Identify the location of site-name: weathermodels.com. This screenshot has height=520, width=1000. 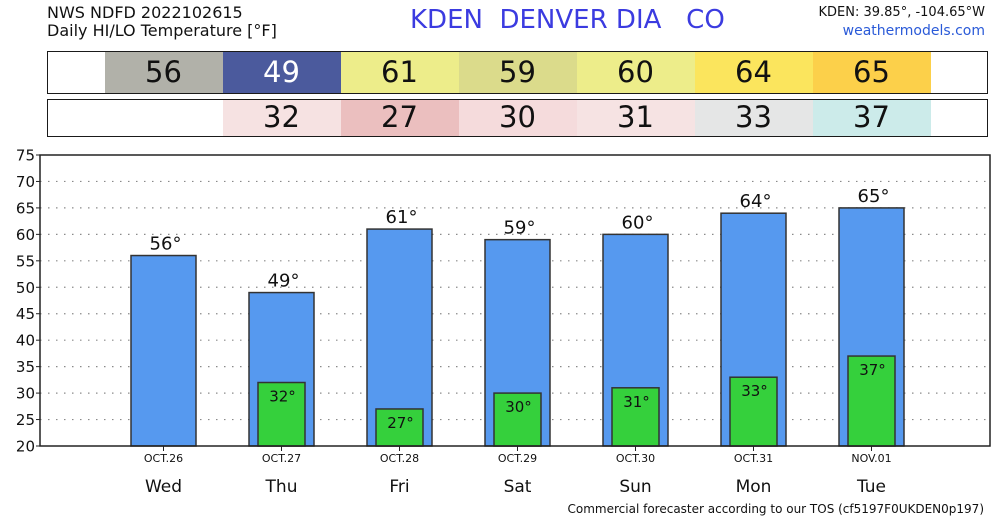
(913, 31).